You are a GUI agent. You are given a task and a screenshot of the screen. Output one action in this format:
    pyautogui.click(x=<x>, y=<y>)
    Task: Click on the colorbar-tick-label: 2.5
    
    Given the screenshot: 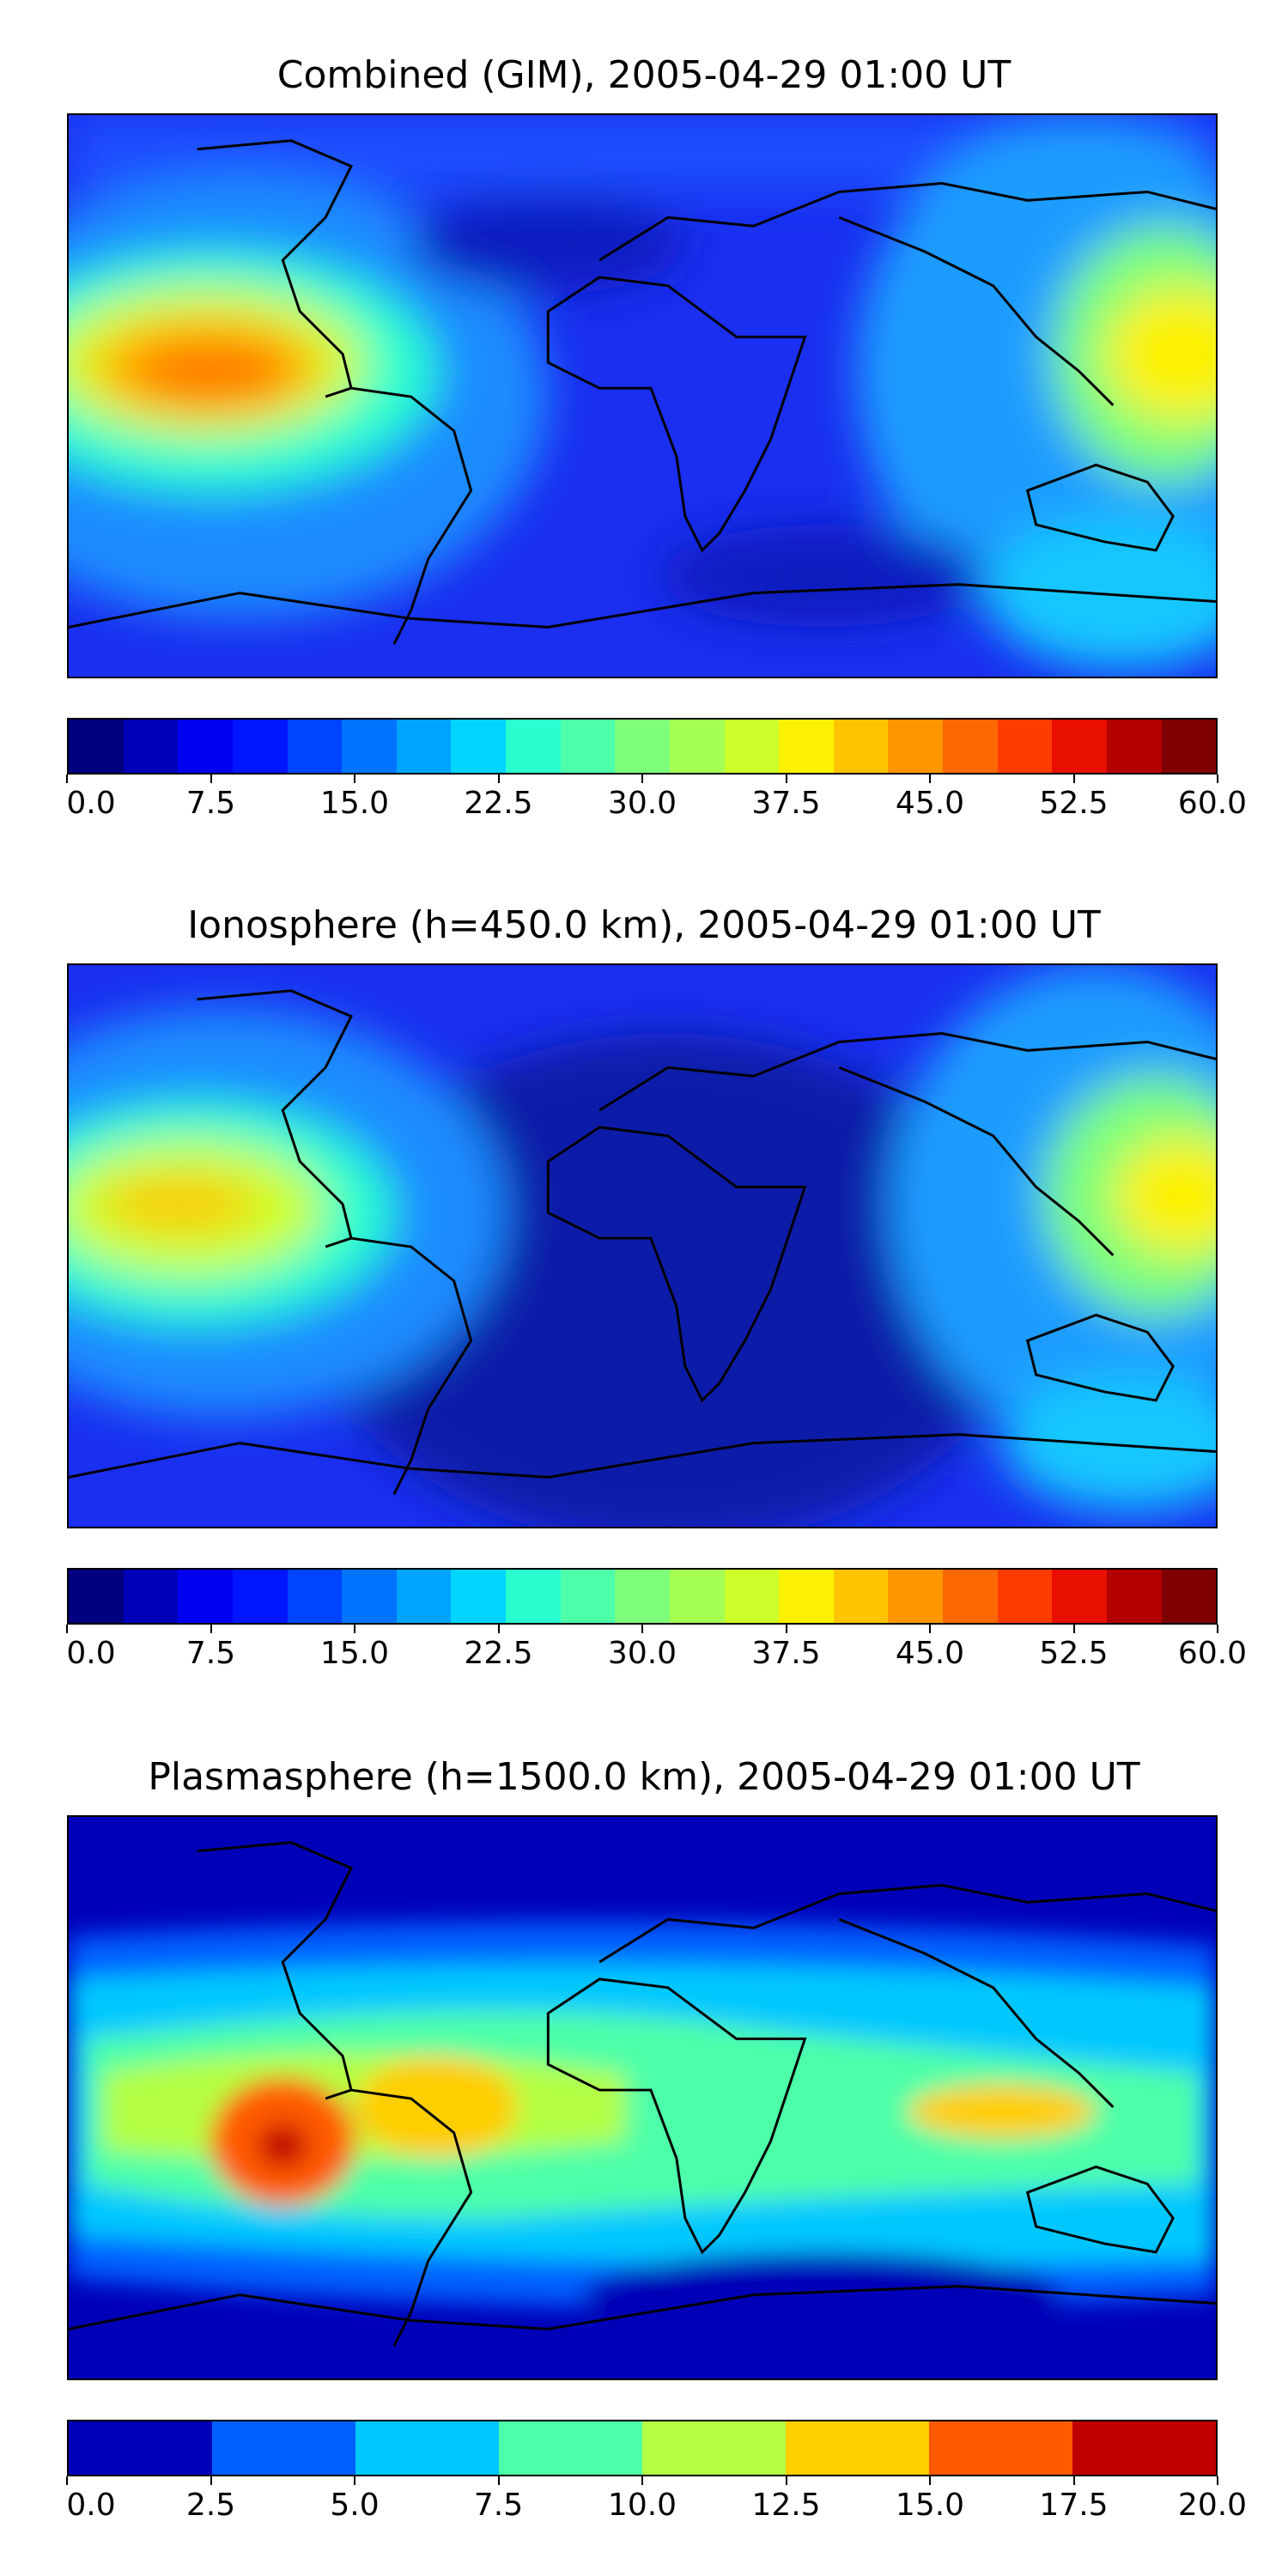 What is the action you would take?
    pyautogui.click(x=210, y=2506)
    